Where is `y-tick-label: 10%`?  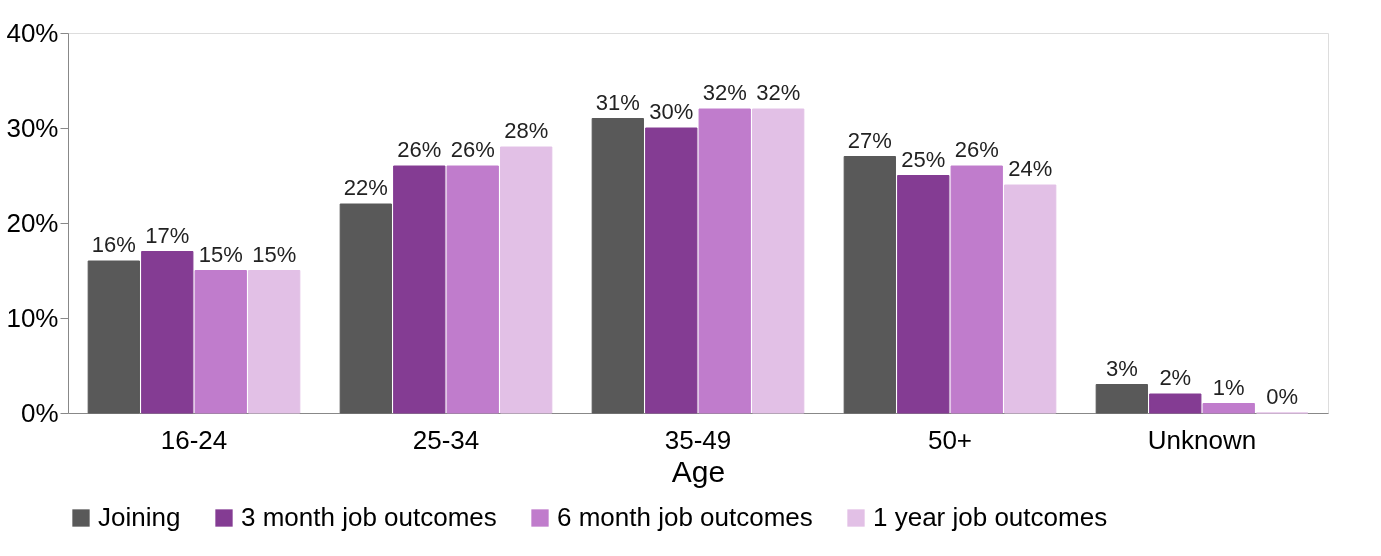
y-tick-label: 10% is located at coordinates (32, 317).